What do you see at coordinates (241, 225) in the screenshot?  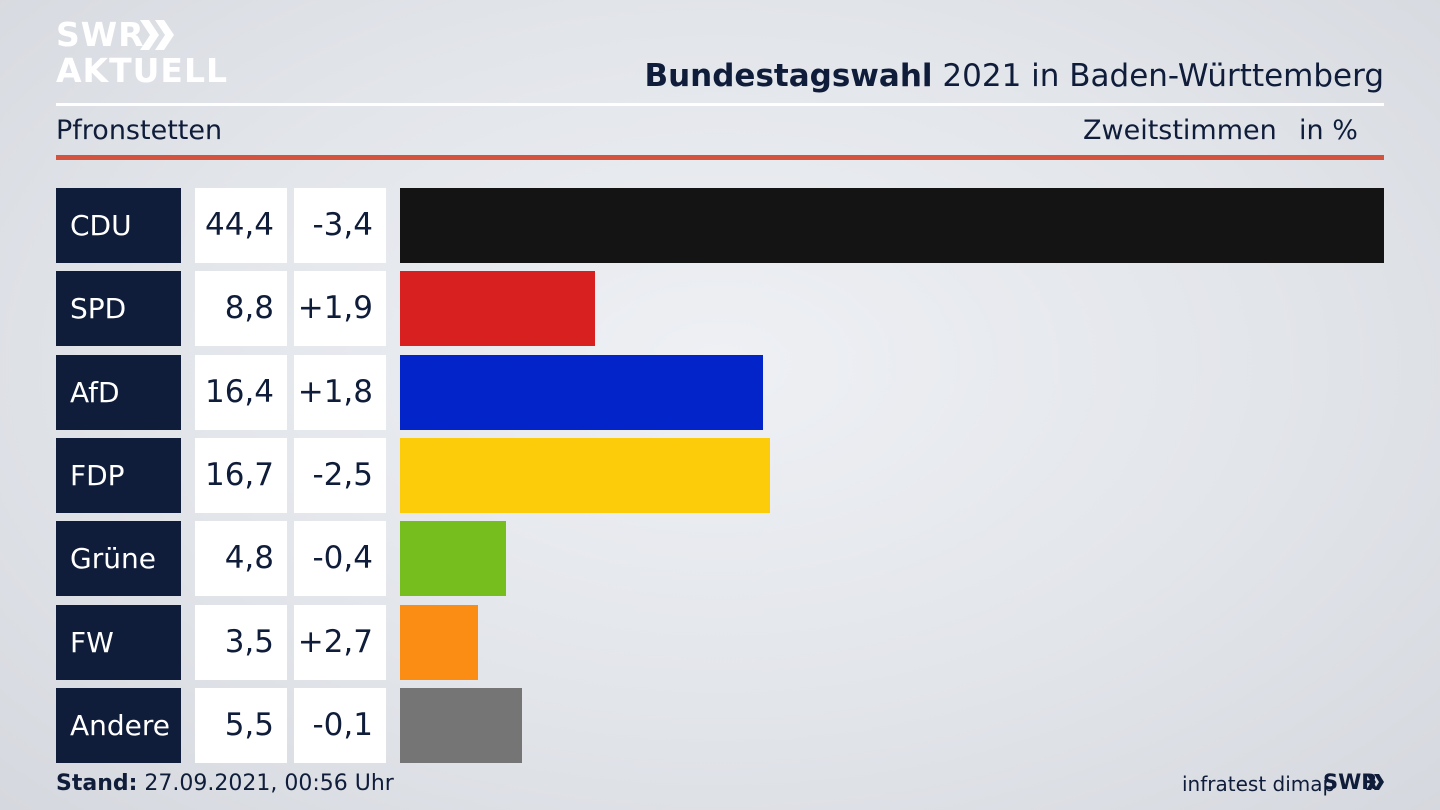 I see `result-value: 44,4` at bounding box center [241, 225].